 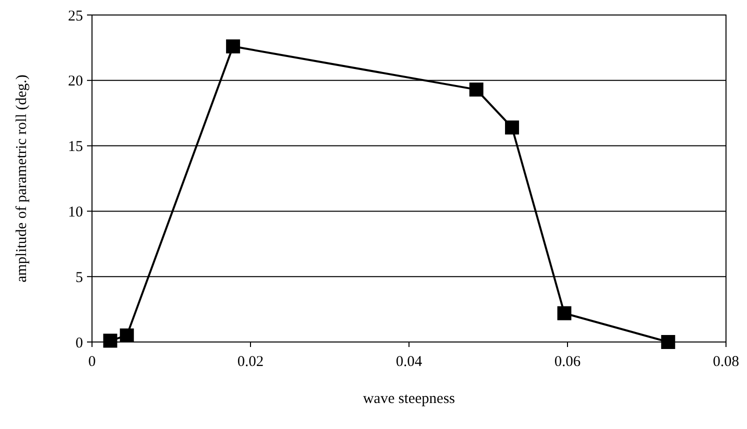 What do you see at coordinates (75, 82) in the screenshot?
I see `y-tick-label: 20` at bounding box center [75, 82].